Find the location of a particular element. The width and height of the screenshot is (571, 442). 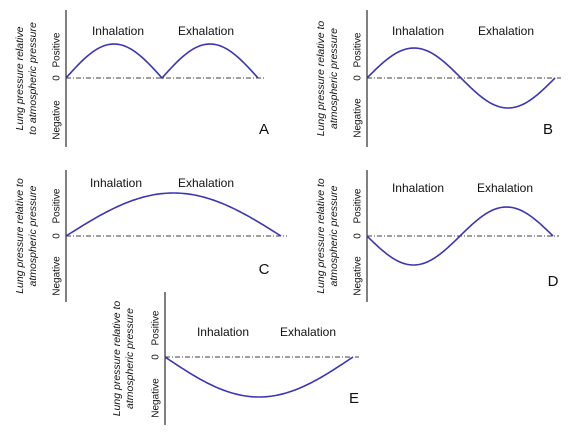

phase-label-exhalation-e: Exhalation is located at coordinates (308, 332).